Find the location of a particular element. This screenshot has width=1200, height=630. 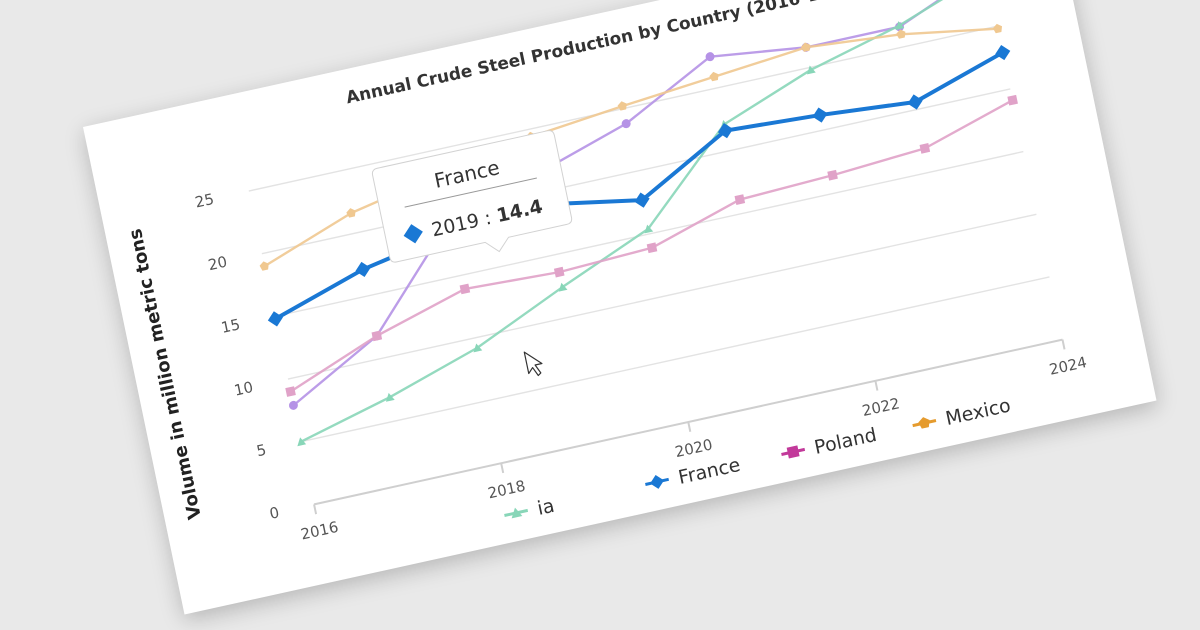

tooltip-marker-icon is located at coordinates (413, 234).